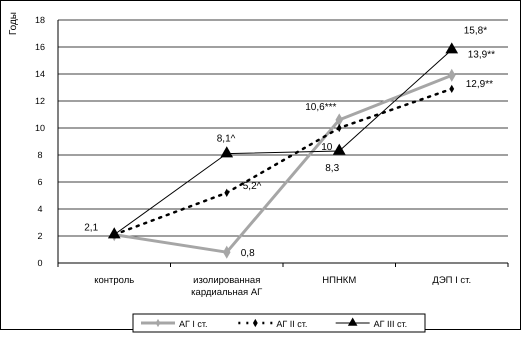 This screenshot has width=521, height=341. Describe the element at coordinates (40, 209) in the screenshot. I see `y-tick-label: 4` at that location.